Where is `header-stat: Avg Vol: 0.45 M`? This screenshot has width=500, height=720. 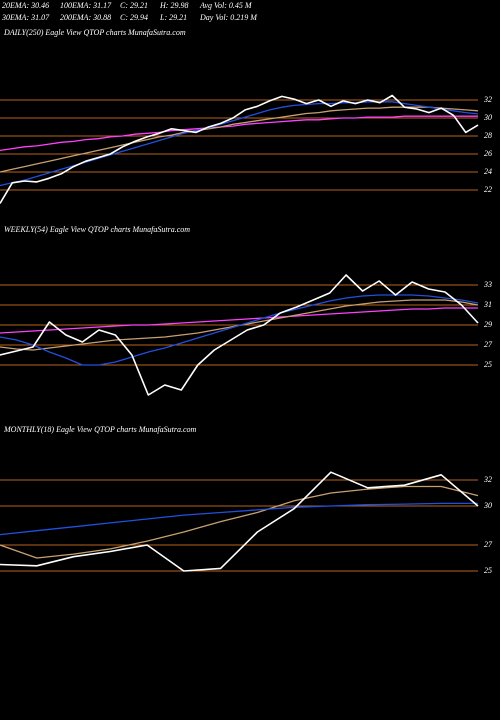 header-stat: Avg Vol: 0.45 M is located at coordinates (226, 5).